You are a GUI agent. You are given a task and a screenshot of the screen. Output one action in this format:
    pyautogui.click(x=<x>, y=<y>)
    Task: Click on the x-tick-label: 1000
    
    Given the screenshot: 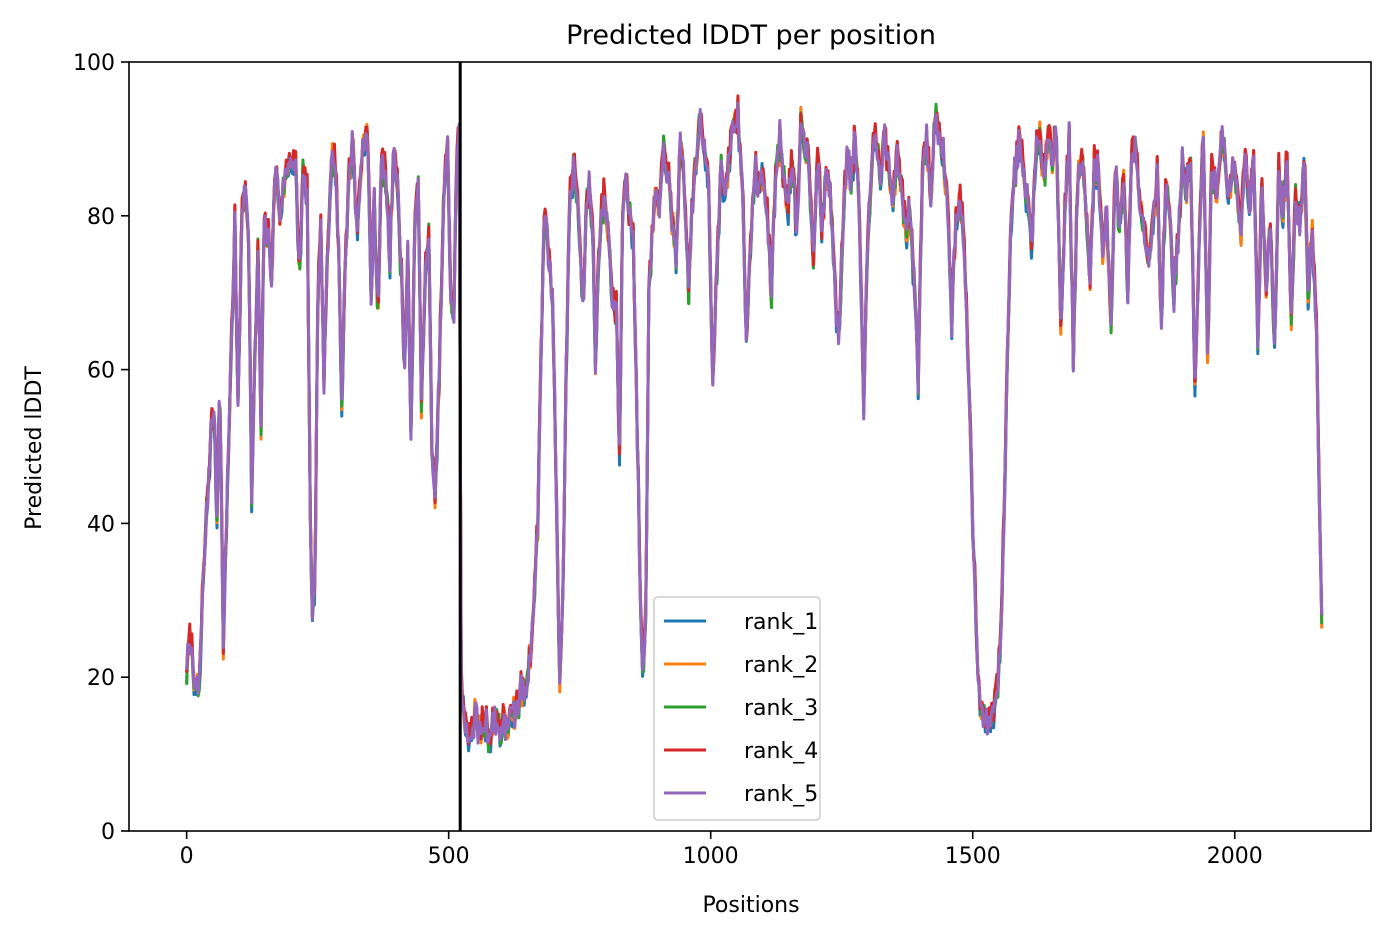 What is the action you would take?
    pyautogui.click(x=711, y=856)
    